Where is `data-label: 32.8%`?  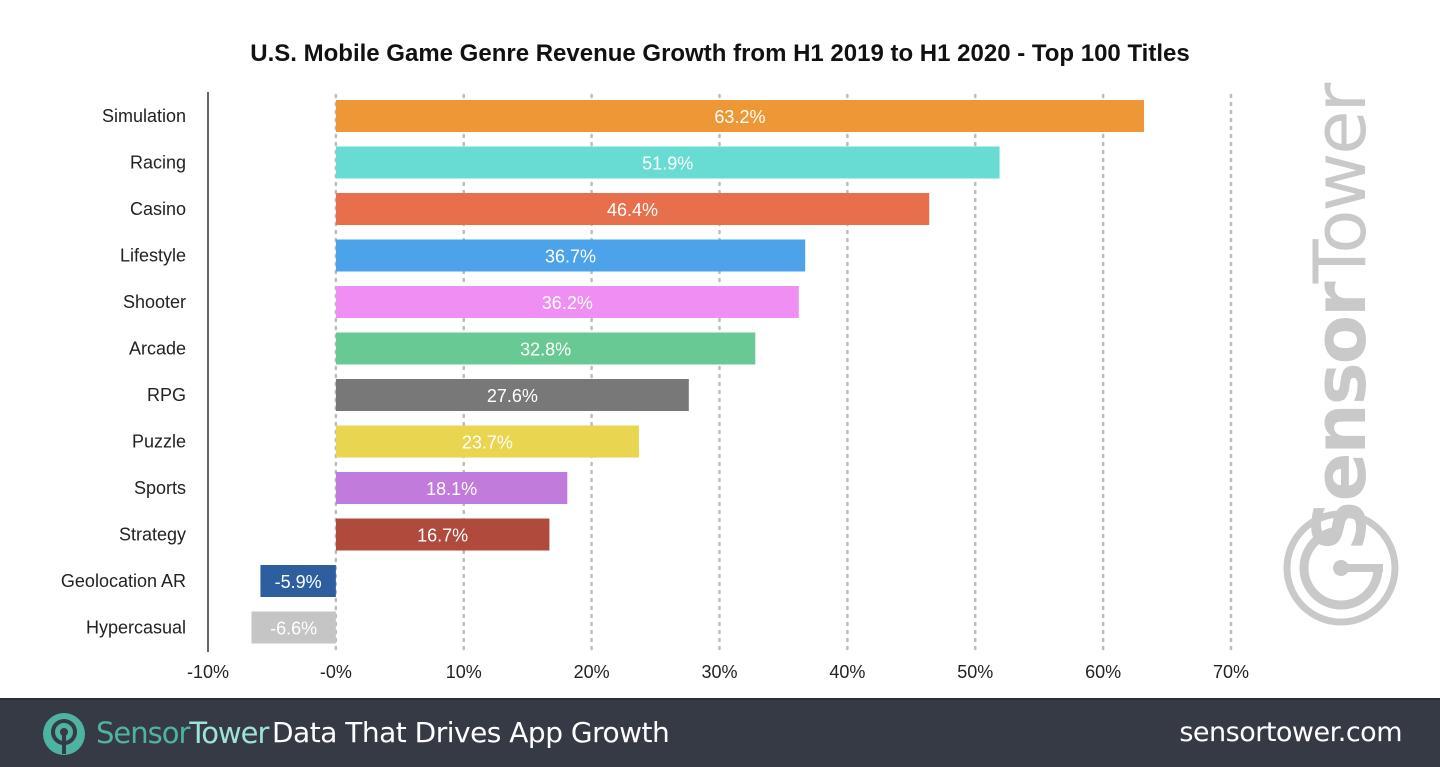 data-label: 32.8% is located at coordinates (545, 350).